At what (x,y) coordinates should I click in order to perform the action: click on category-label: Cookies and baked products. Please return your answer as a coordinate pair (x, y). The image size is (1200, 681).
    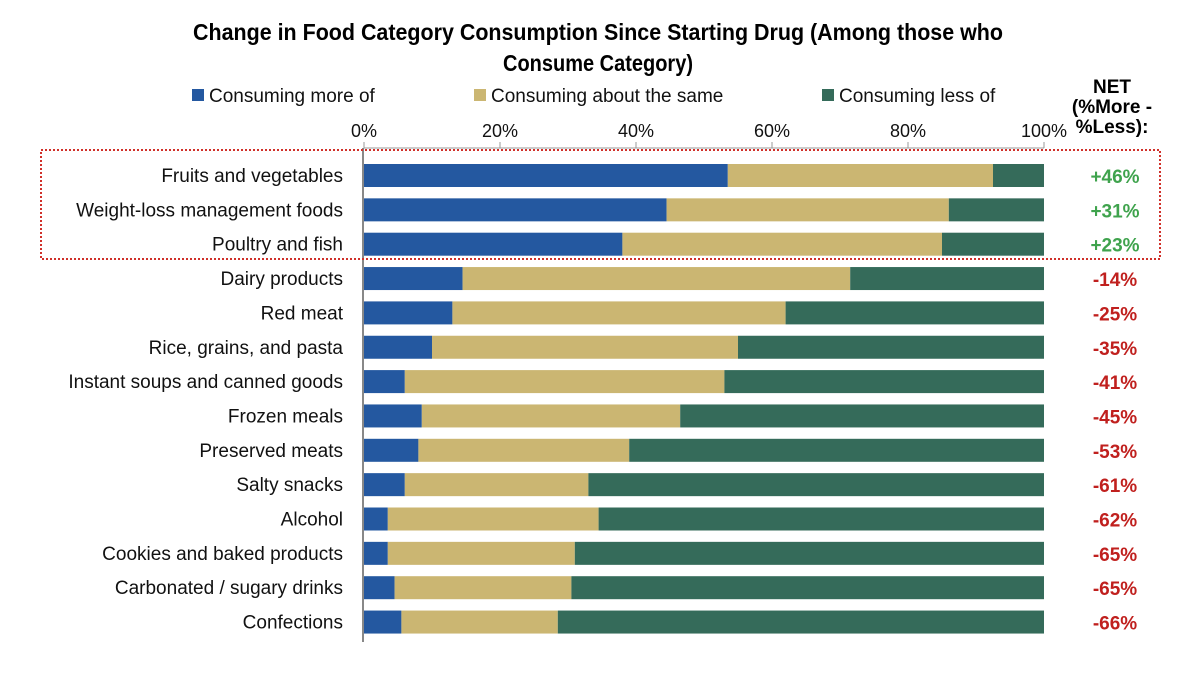
    Looking at the image, I should click on (222, 554).